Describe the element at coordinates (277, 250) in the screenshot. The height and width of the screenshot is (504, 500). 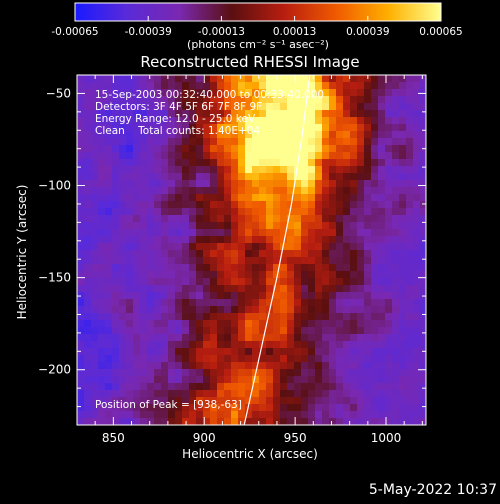
I see `solar-limb-line` at that location.